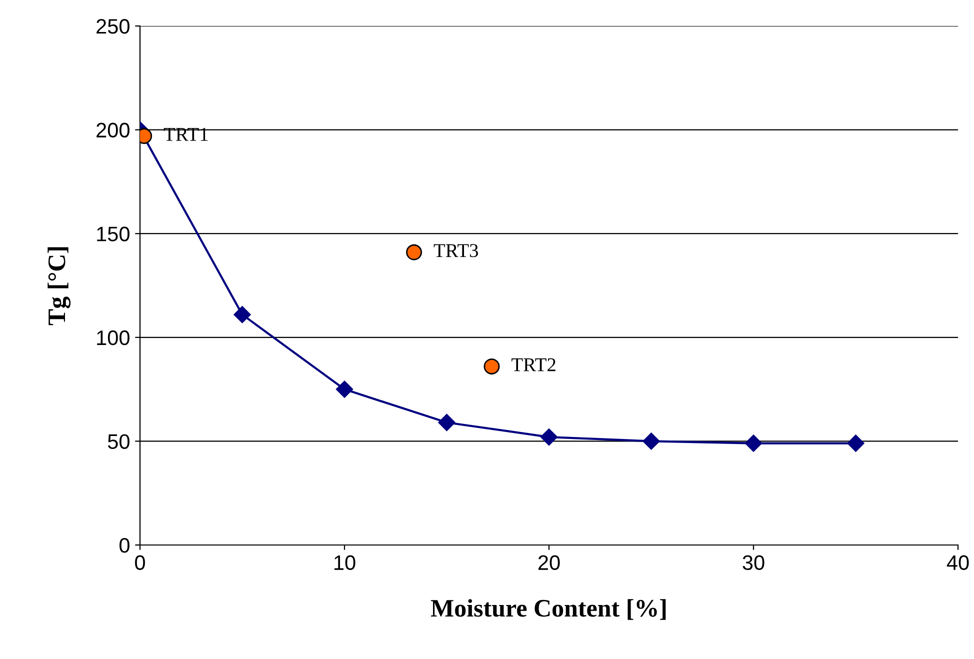 The height and width of the screenshot is (659, 974). What do you see at coordinates (456, 251) in the screenshot?
I see `annotation: TRT3` at bounding box center [456, 251].